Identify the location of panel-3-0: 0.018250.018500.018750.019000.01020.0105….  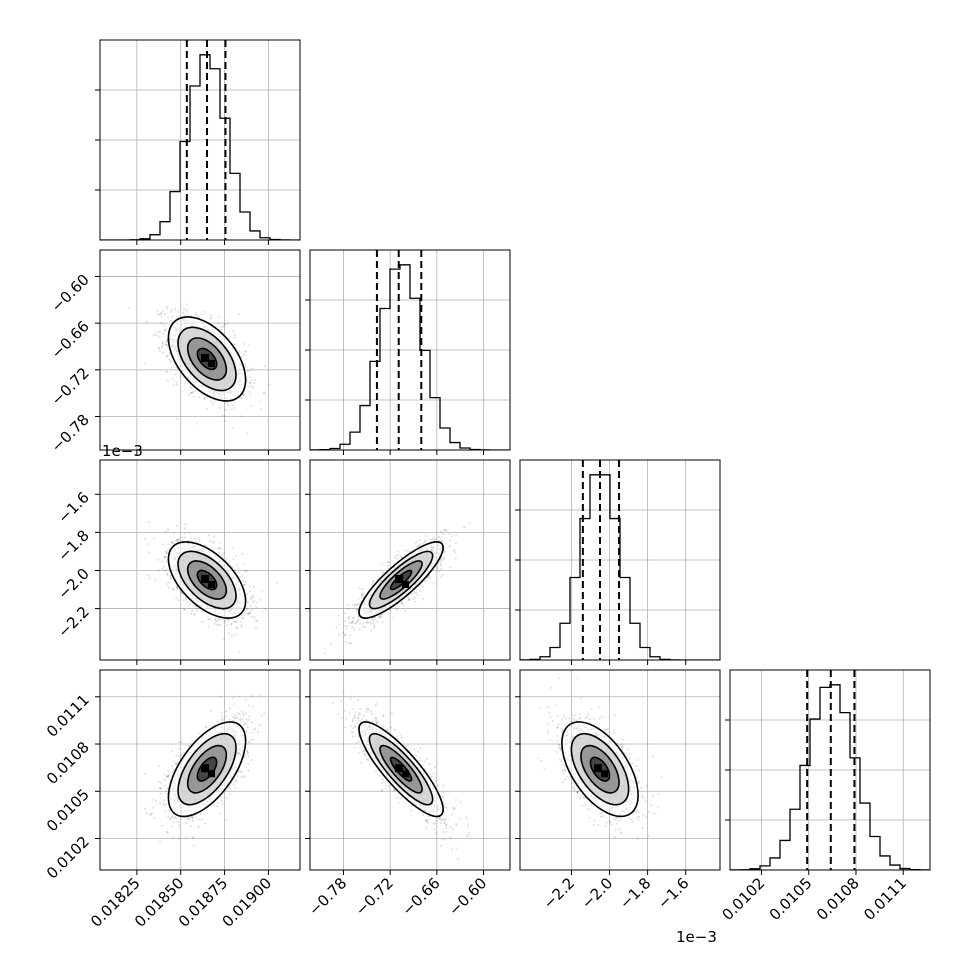
(172, 800).